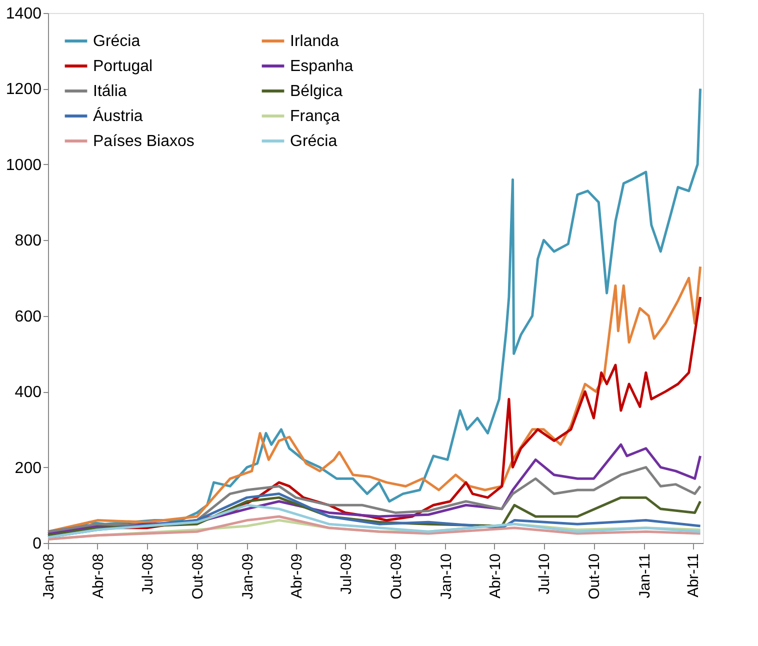 The width and height of the screenshot is (758, 646). I want to click on x-tick-label: Out-09, so click(396, 577).